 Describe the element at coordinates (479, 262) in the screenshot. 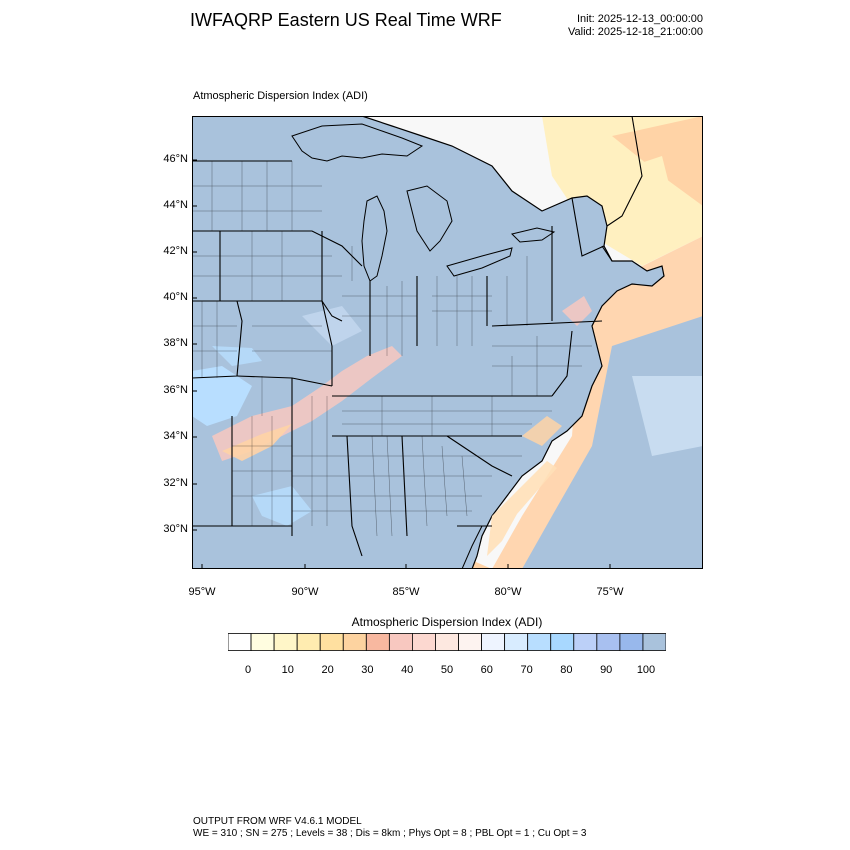

I see `lake-erie` at that location.